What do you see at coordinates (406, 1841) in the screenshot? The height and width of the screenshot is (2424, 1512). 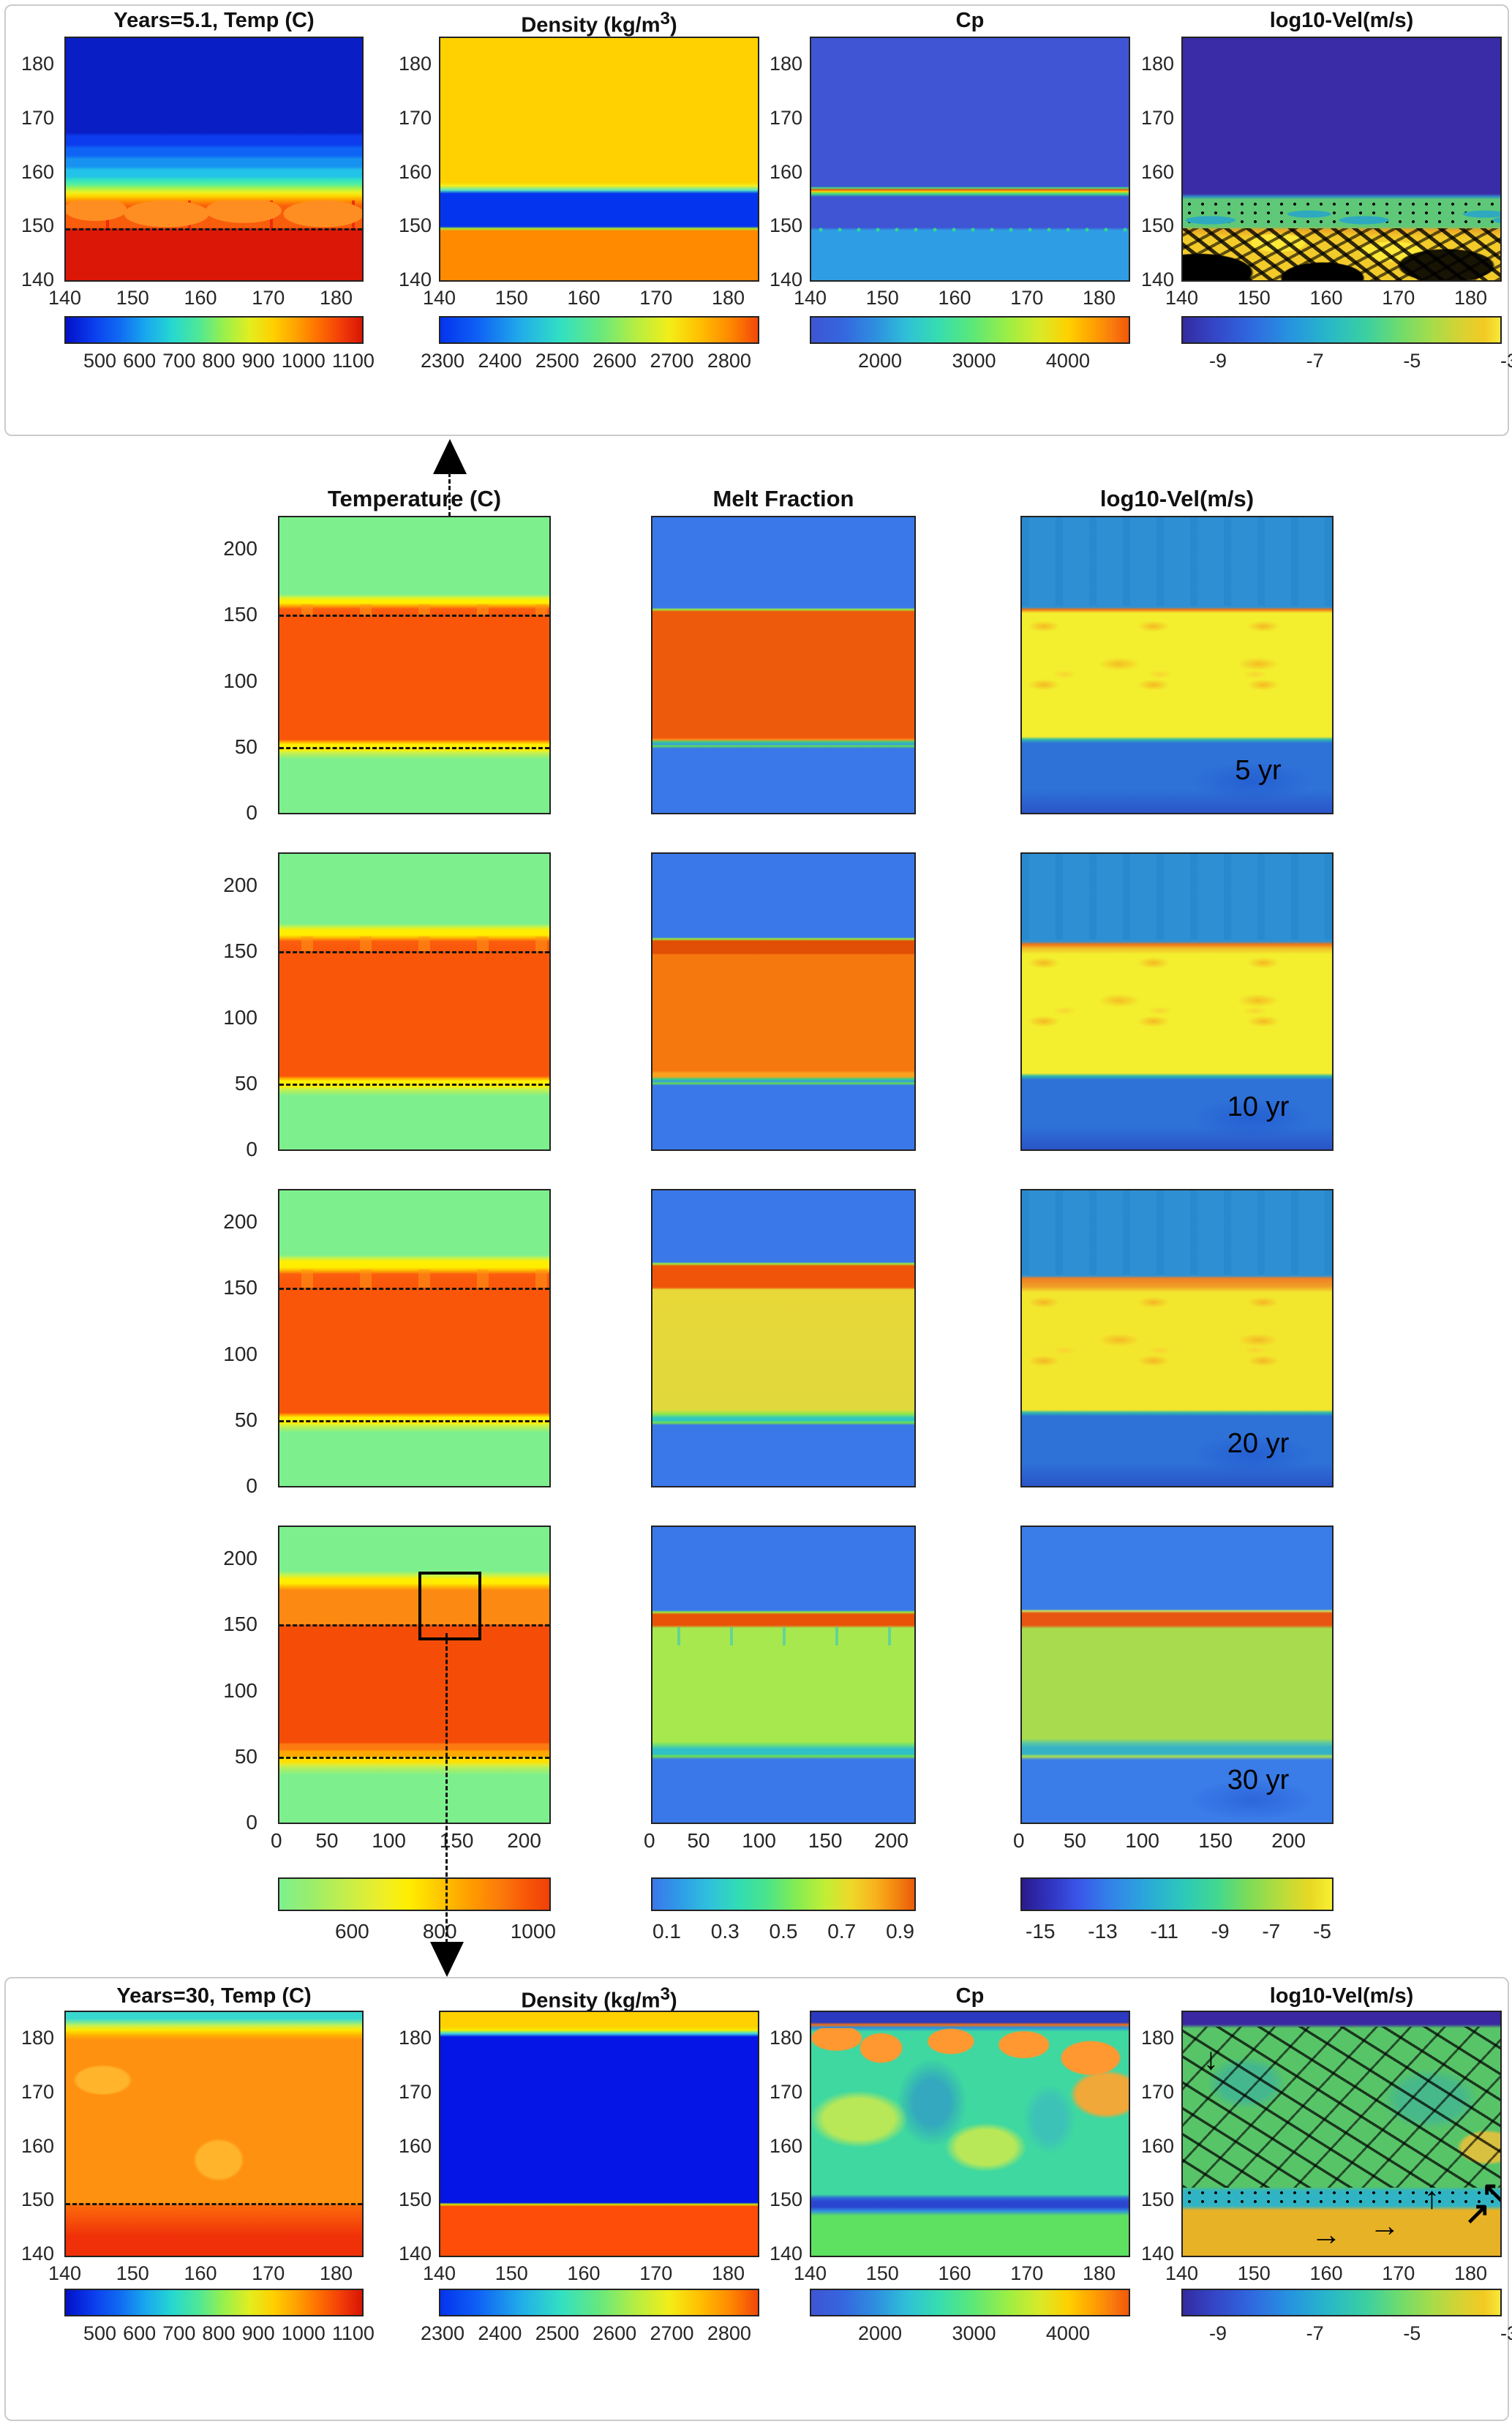 I see `x-axis-ticks-temperature: 0 50 100 150 200` at bounding box center [406, 1841].